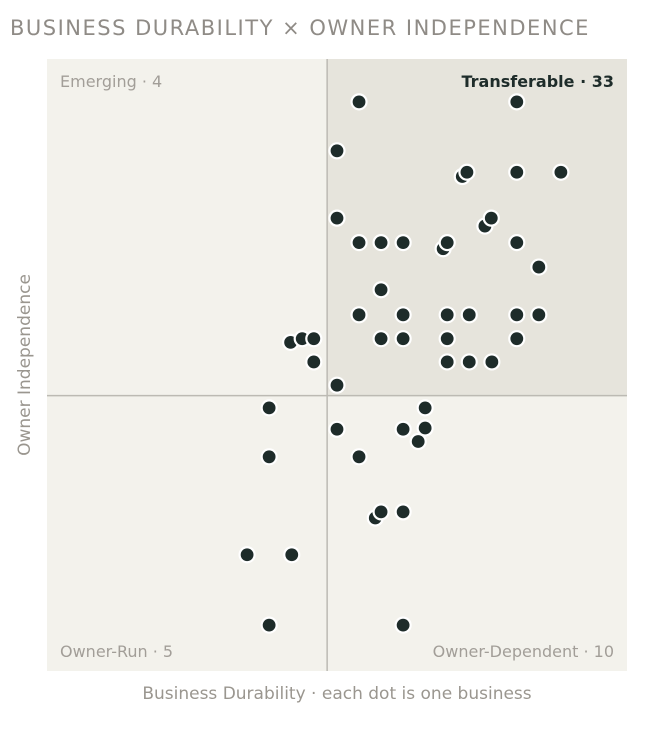 The image size is (660, 730). Describe the element at coordinates (116, 651) in the screenshot. I see `quadrant-label-owner-run: Owner-Run · 5` at that location.